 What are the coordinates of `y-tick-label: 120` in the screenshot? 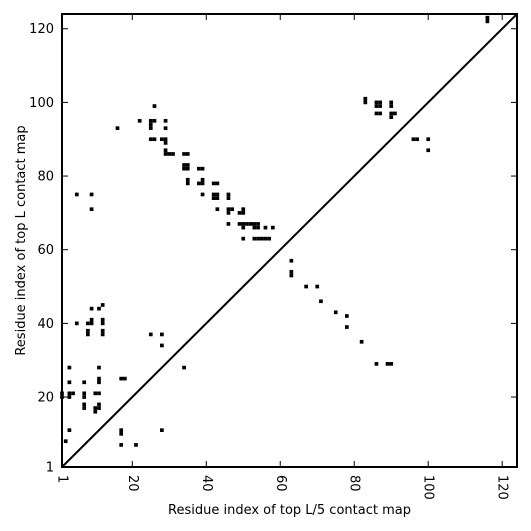 It's located at (41, 29).